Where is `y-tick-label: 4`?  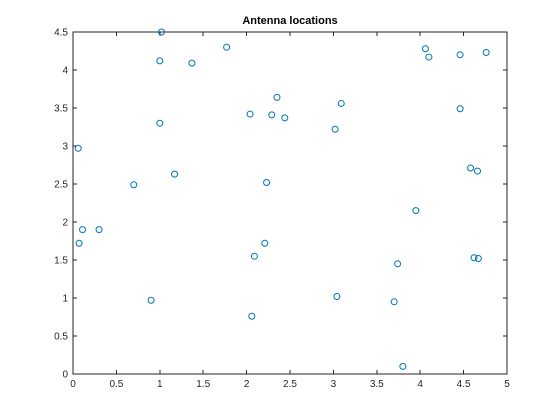
y-tick-label: 4 is located at coordinates (65, 71).